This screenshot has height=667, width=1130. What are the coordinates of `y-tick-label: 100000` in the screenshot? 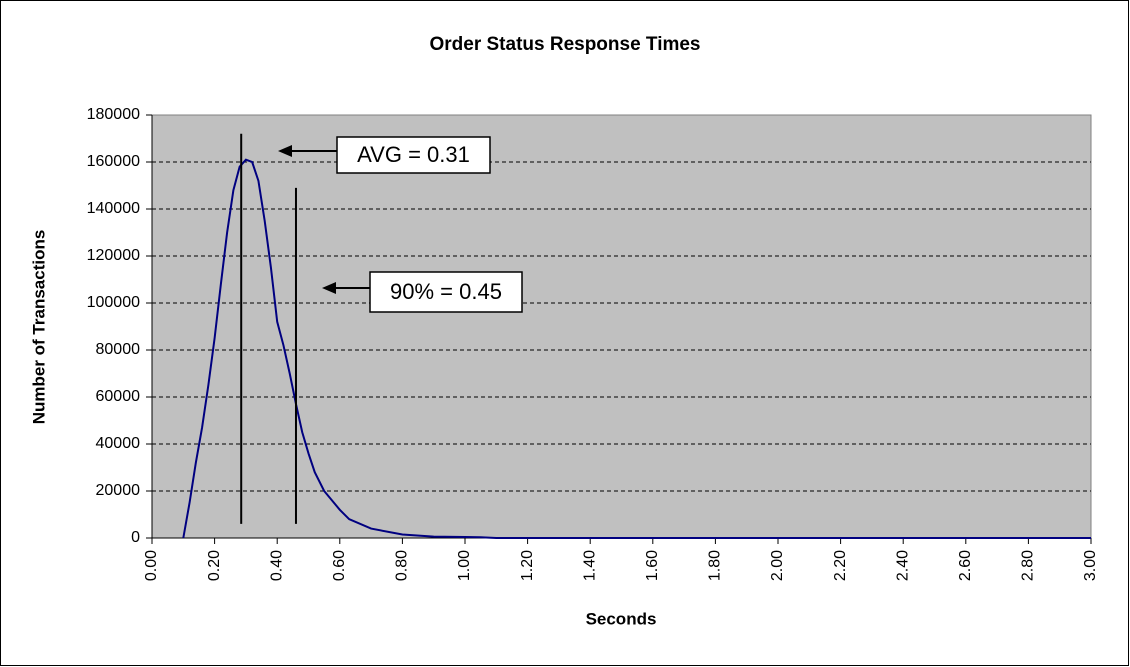 It's located at (113, 302).